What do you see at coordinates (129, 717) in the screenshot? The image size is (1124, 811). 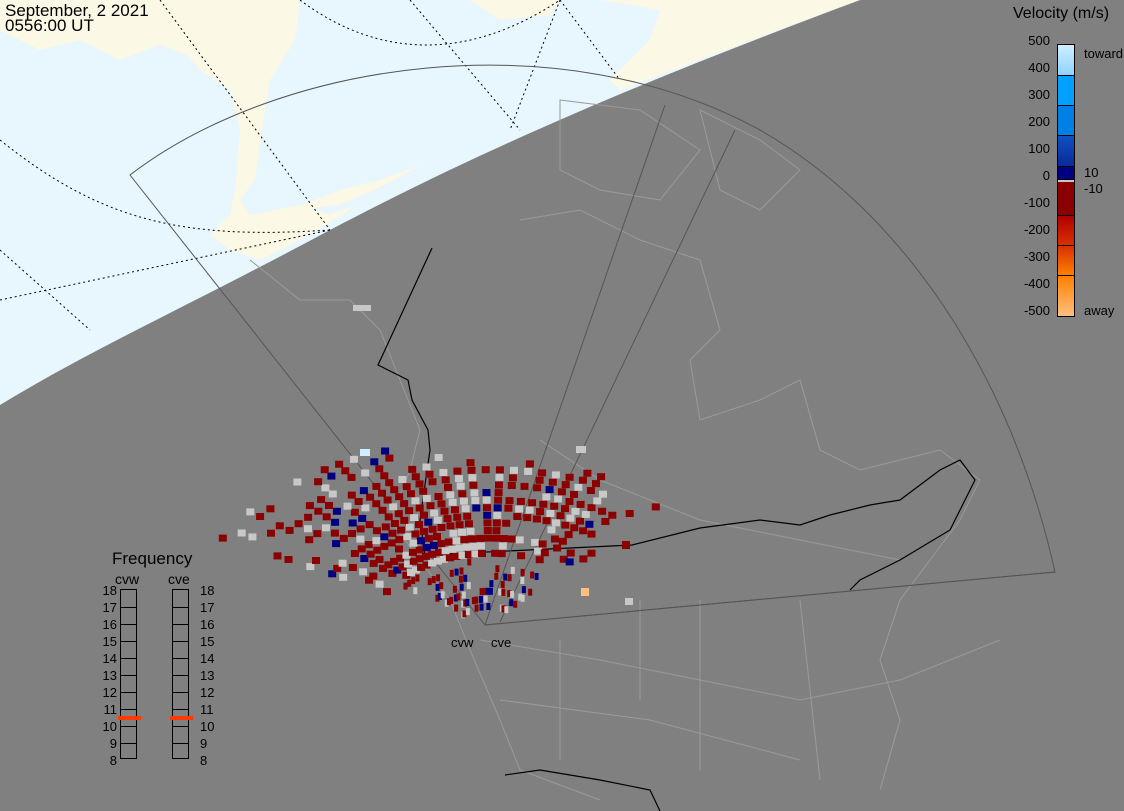 I see `frequency-marker` at bounding box center [129, 717].